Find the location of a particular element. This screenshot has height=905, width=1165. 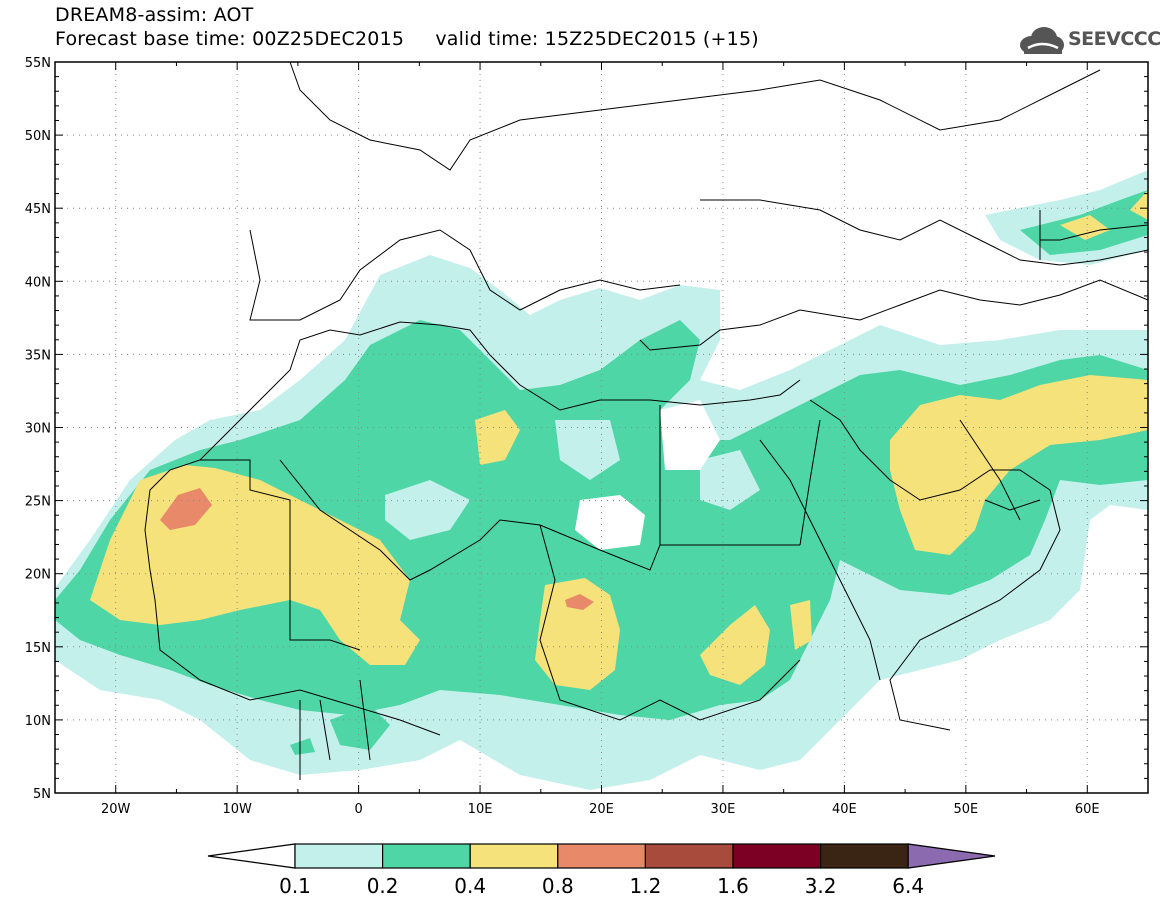

longitude-label: 20E is located at coordinates (601, 809).